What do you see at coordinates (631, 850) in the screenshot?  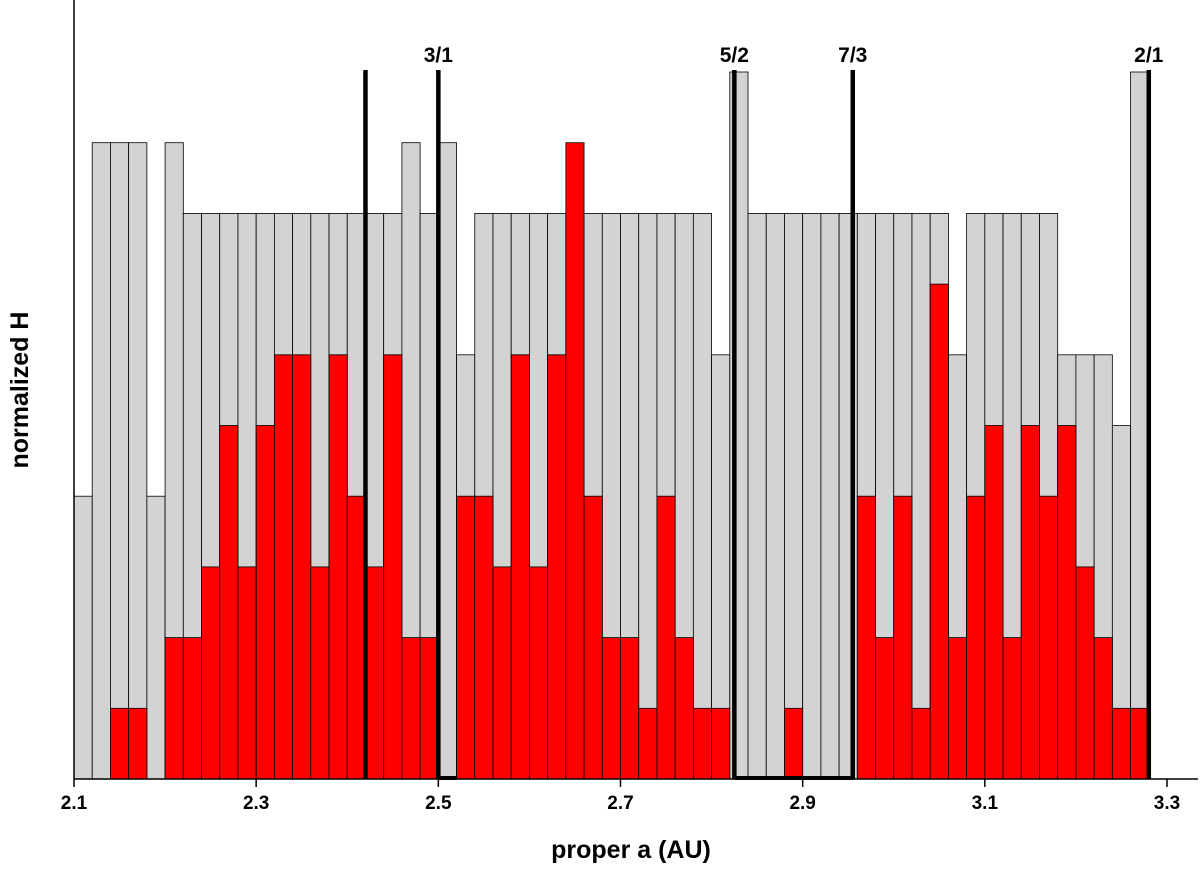 I see `x-axis-title: proper a (AU)` at bounding box center [631, 850].